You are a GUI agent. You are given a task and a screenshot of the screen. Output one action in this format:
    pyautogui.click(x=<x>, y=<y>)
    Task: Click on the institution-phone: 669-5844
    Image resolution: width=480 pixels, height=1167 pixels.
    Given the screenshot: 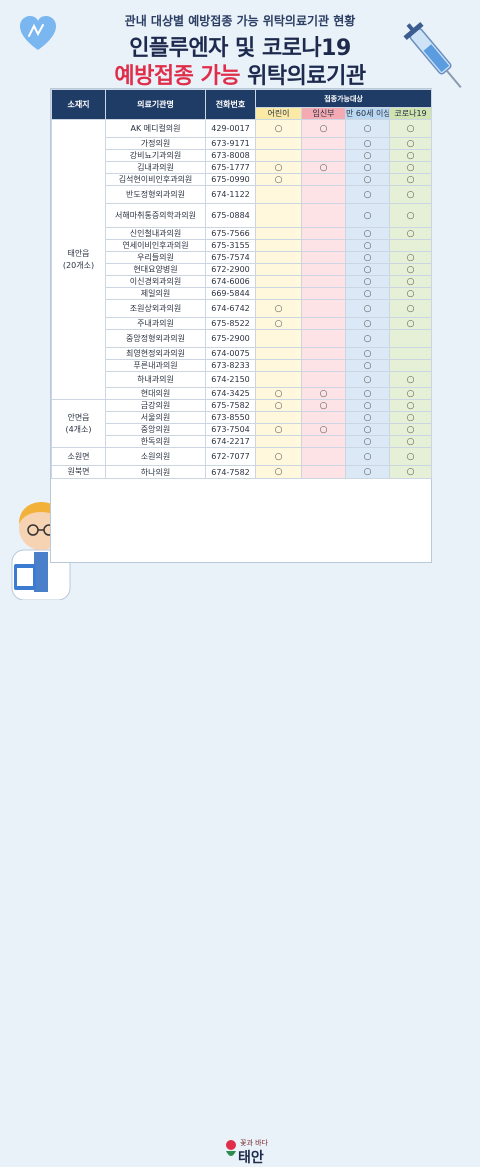 What is the action you would take?
    pyautogui.click(x=230, y=293)
    